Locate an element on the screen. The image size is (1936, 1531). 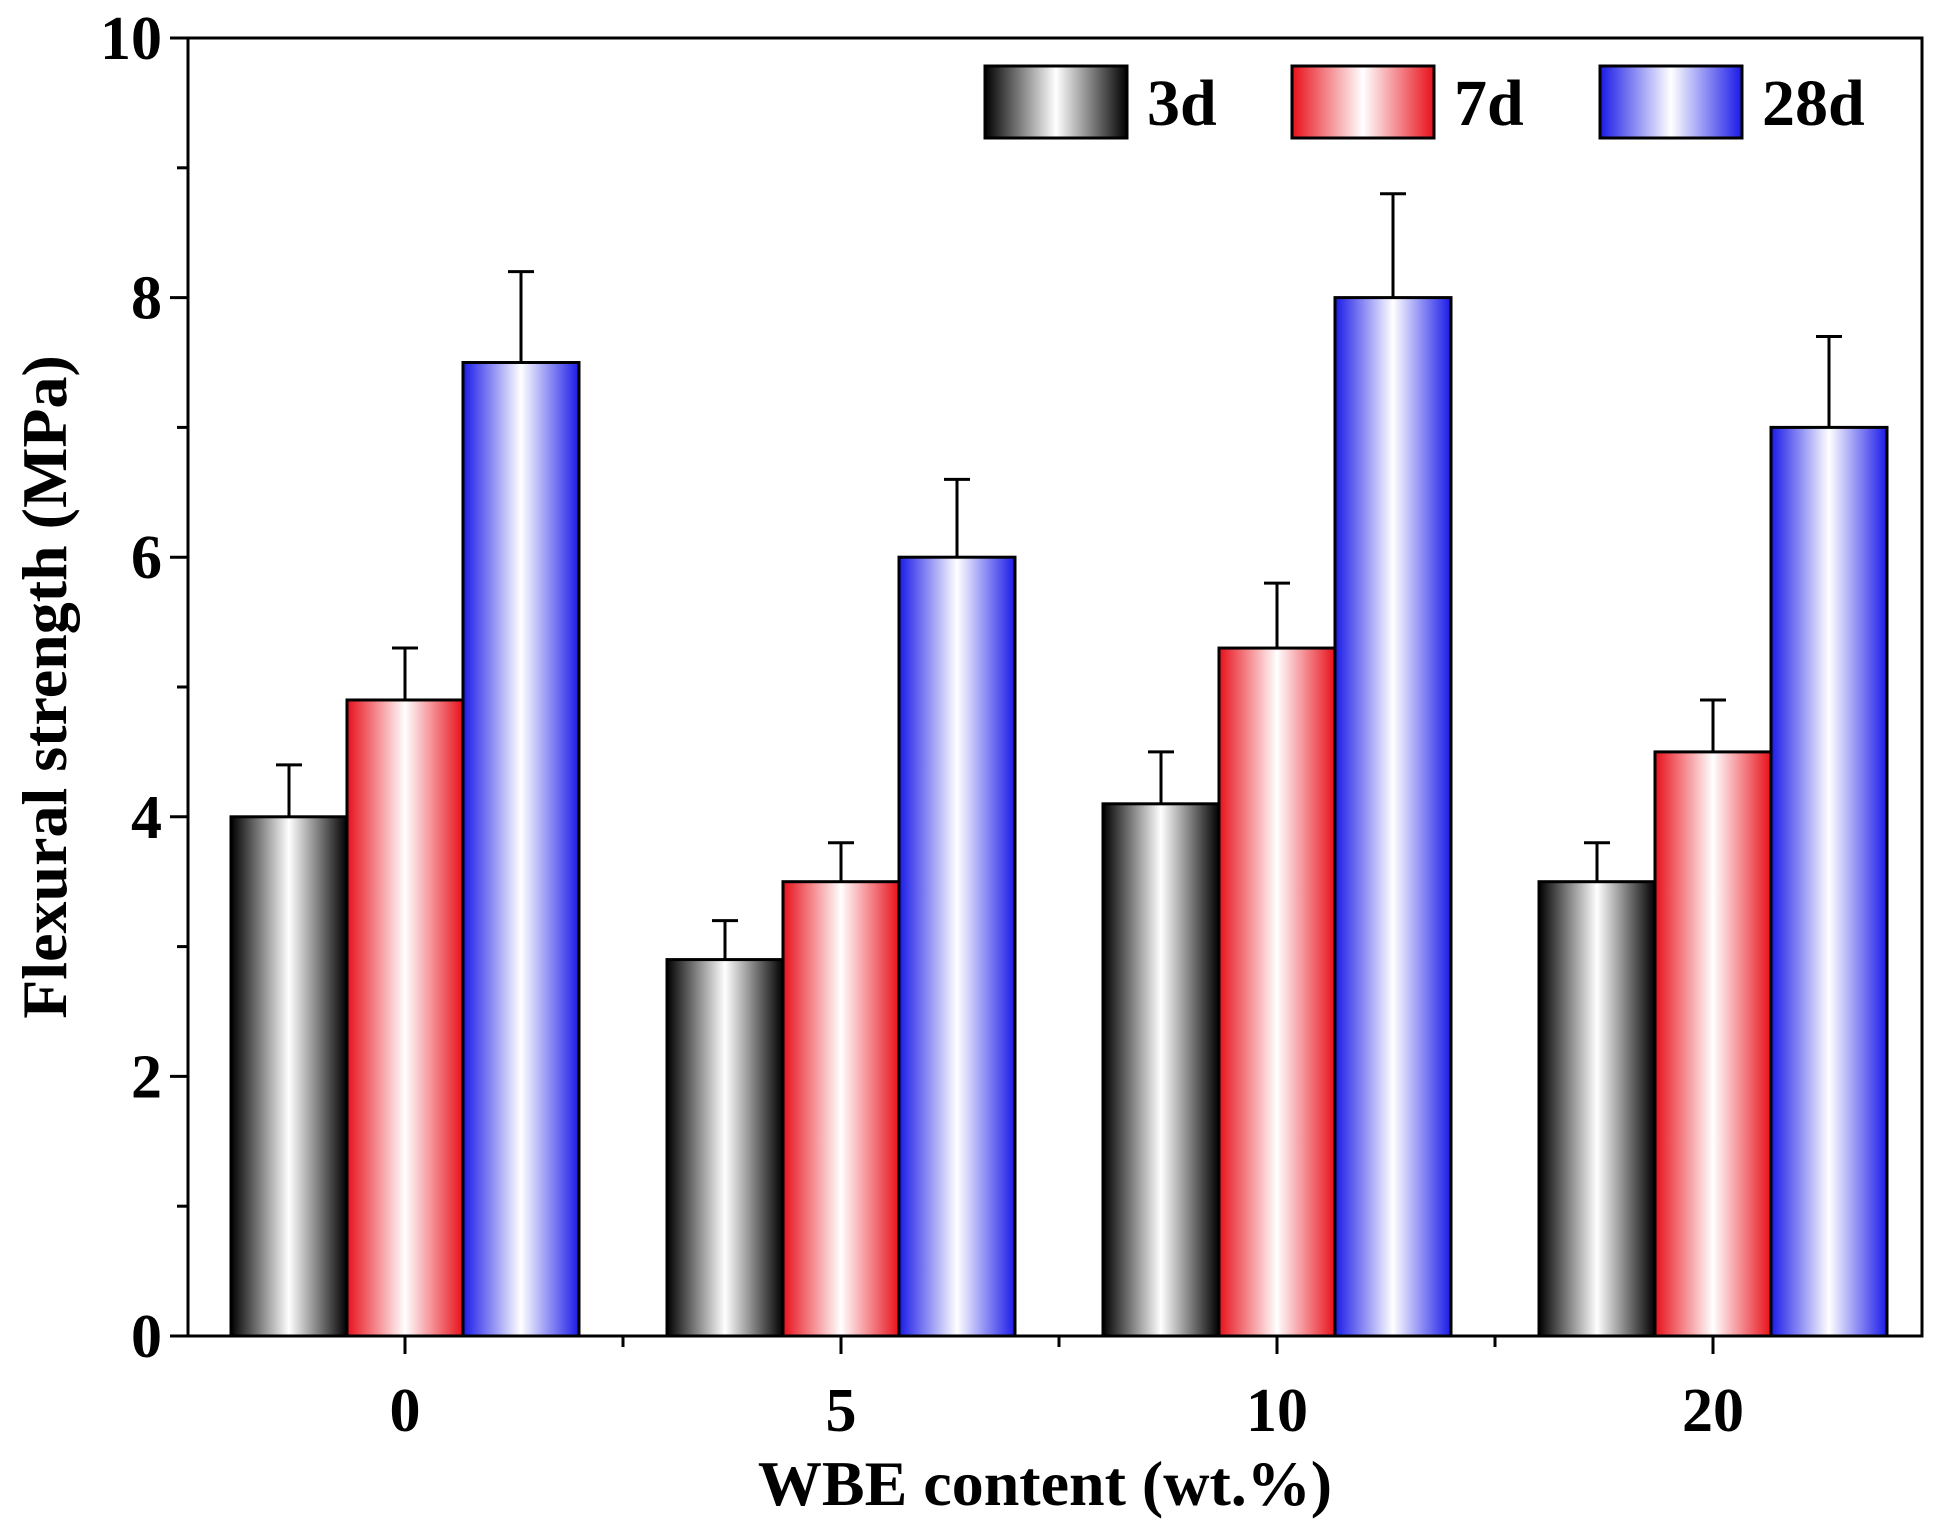
y-tick-label-4: 4 is located at coordinates (146, 818).